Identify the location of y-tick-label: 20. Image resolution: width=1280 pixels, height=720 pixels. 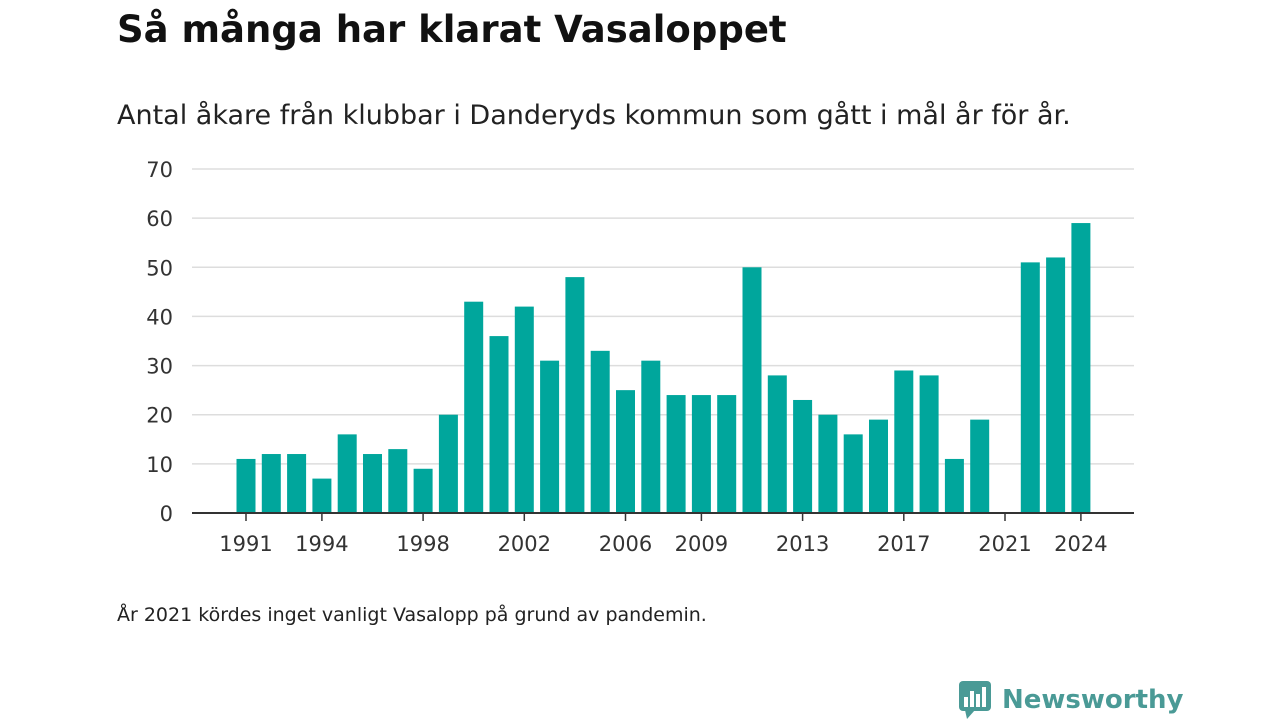
(159, 416).